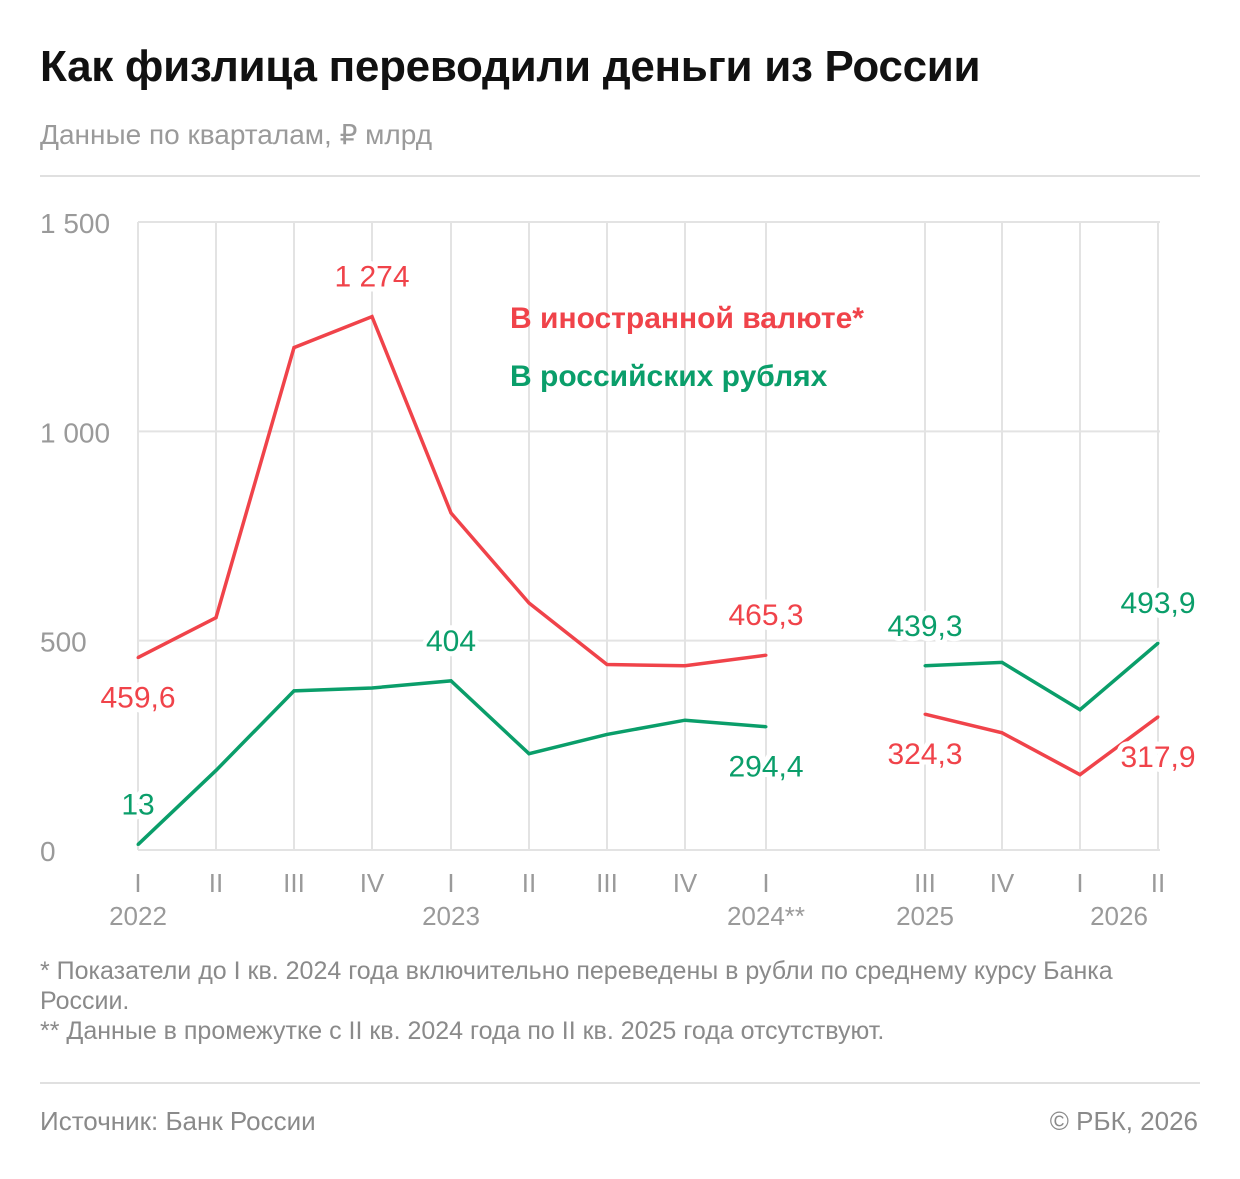 The image size is (1240, 1179). What do you see at coordinates (1157, 757) in the screenshot?
I see `data-label: 317,9` at bounding box center [1157, 757].